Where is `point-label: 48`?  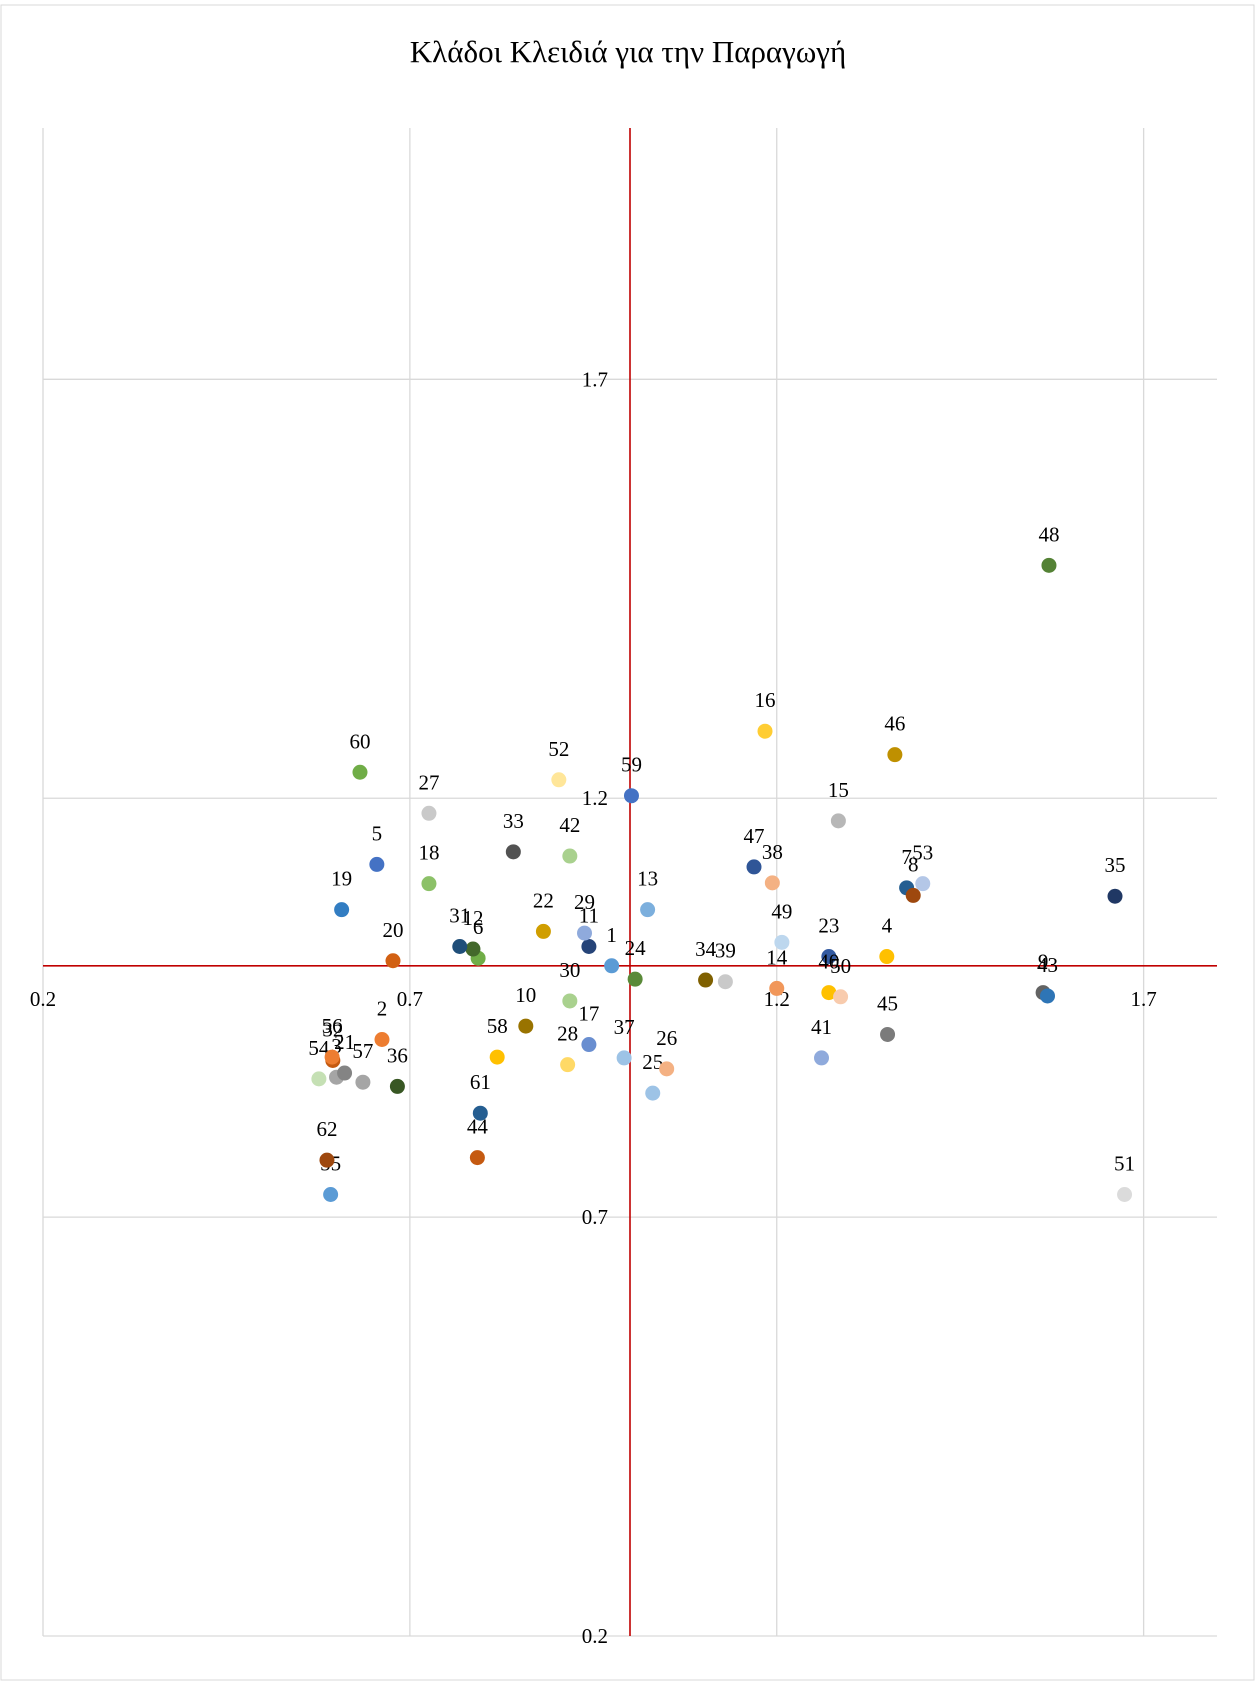
point-label: 48 is located at coordinates (1048, 534).